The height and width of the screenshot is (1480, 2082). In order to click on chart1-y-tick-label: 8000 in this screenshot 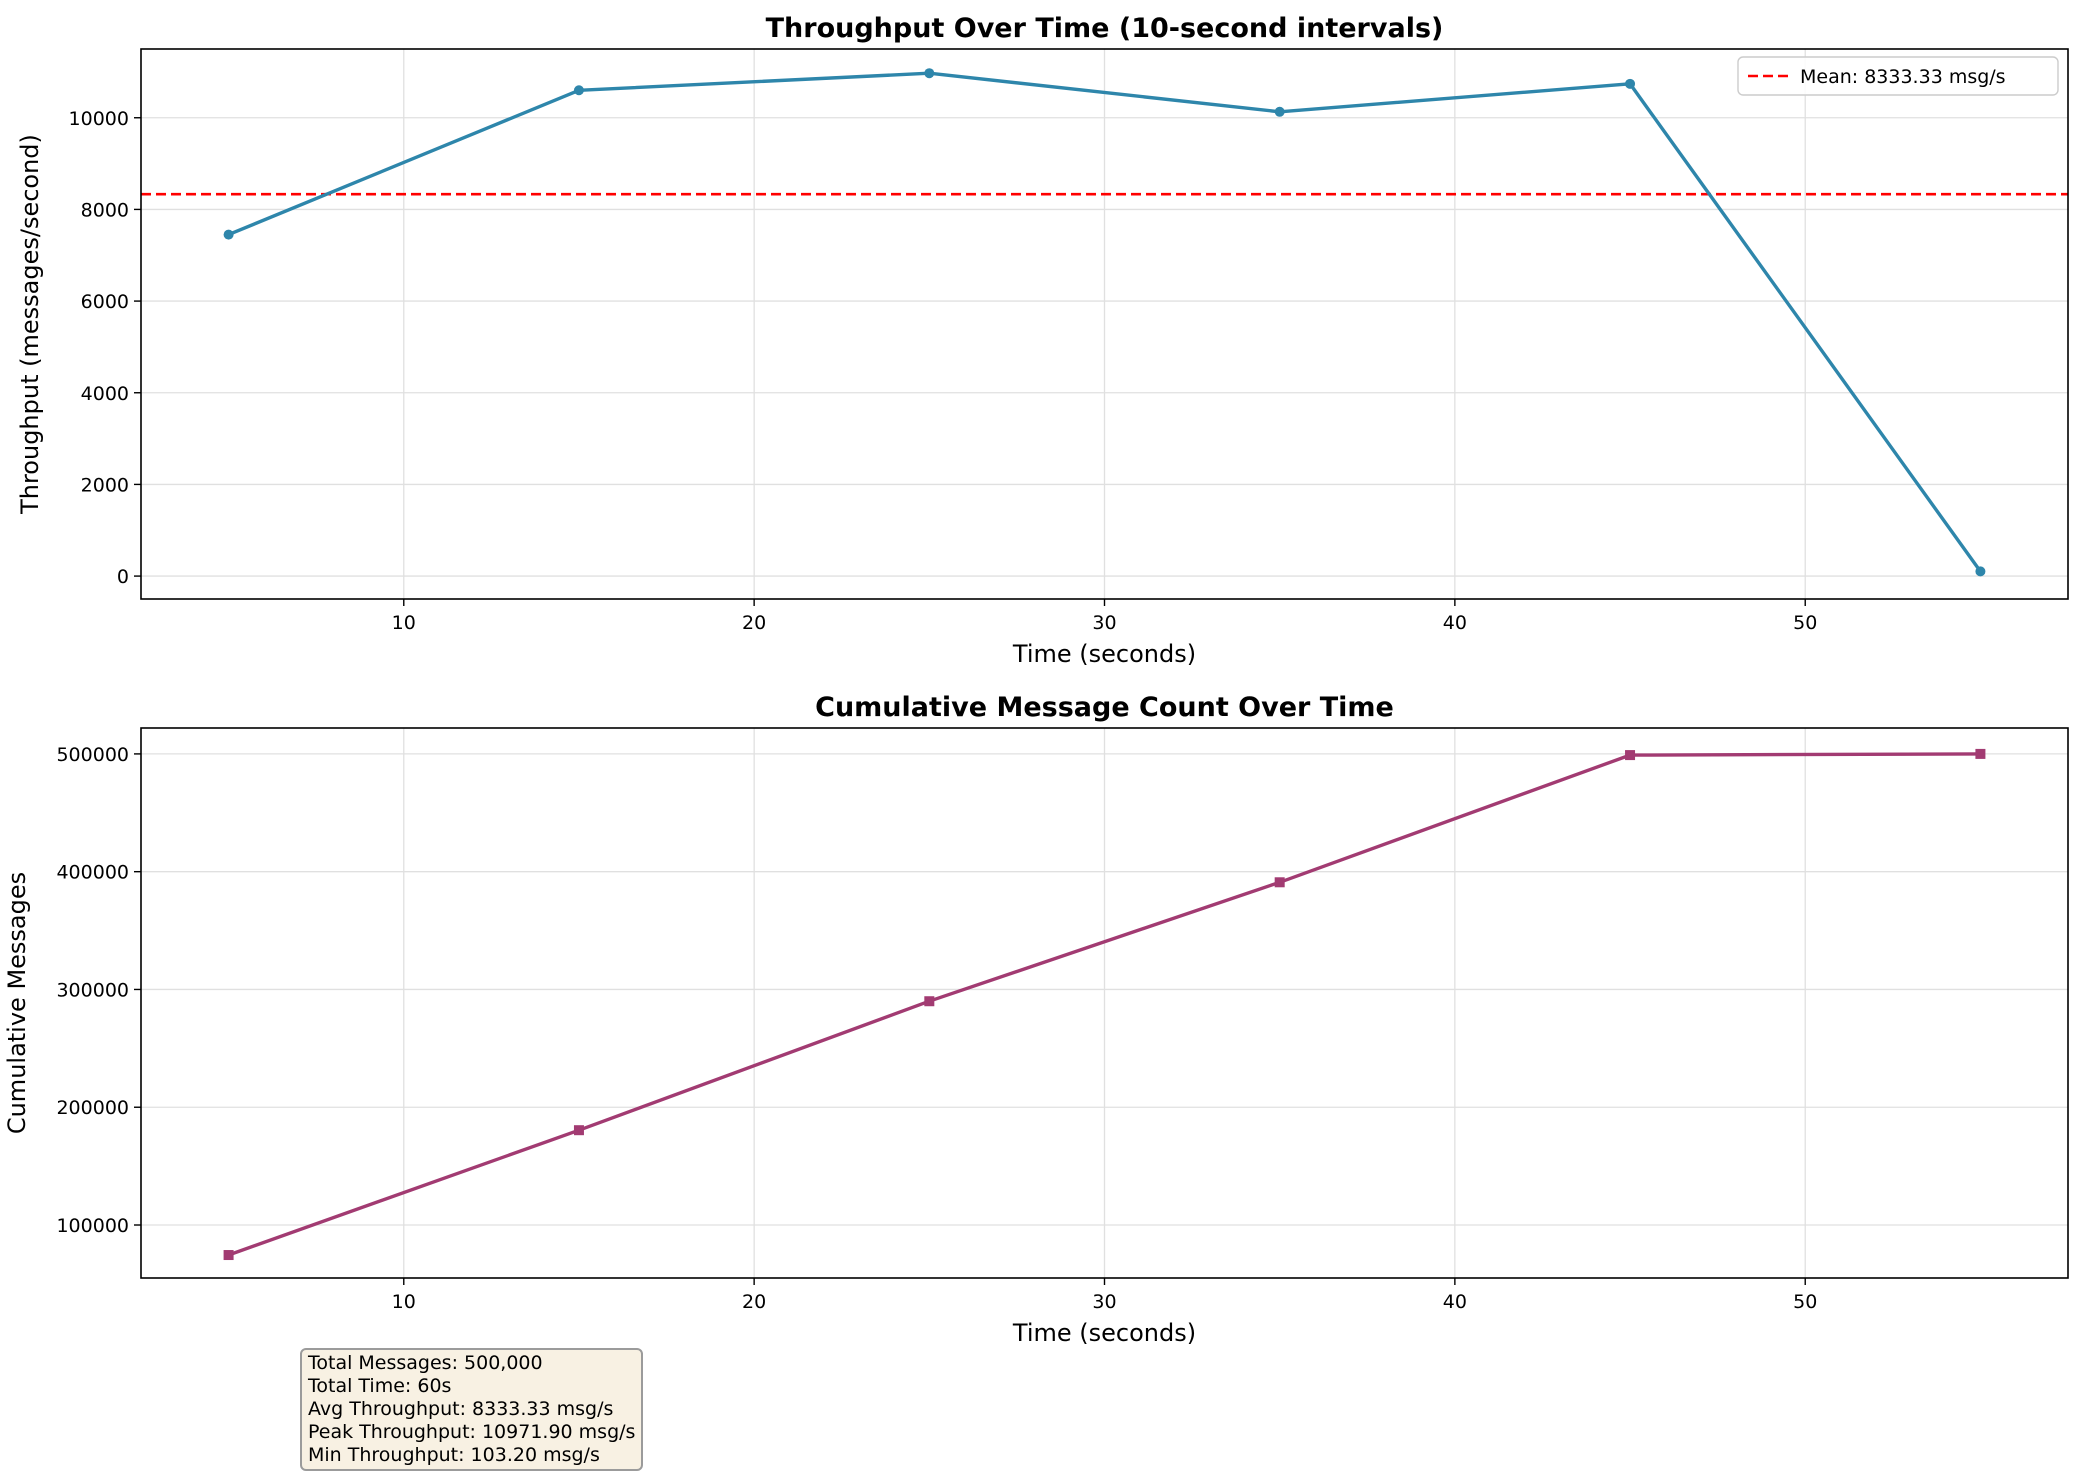, I will do `click(105, 210)`.